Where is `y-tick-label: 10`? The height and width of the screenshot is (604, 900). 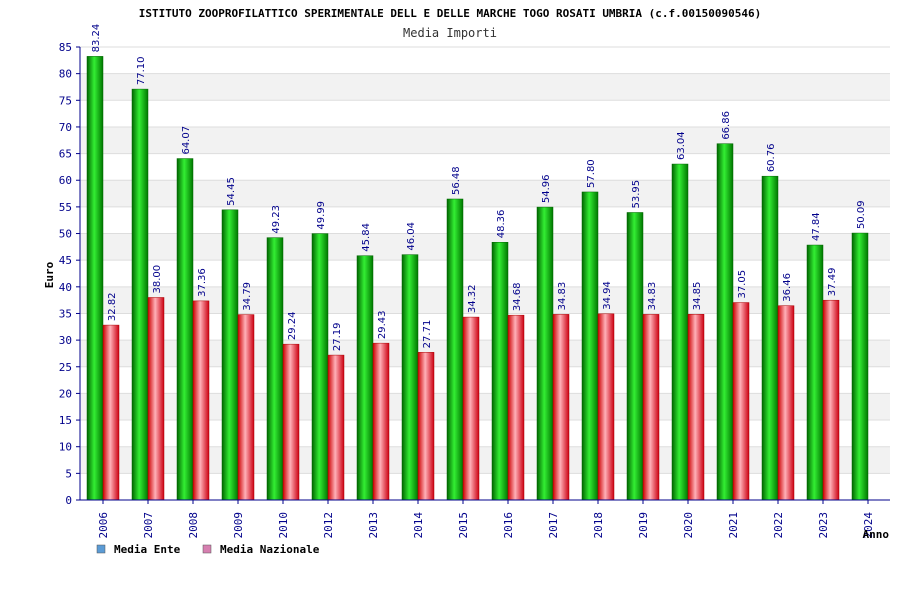
y-tick-label: 10 is located at coordinates (65, 447).